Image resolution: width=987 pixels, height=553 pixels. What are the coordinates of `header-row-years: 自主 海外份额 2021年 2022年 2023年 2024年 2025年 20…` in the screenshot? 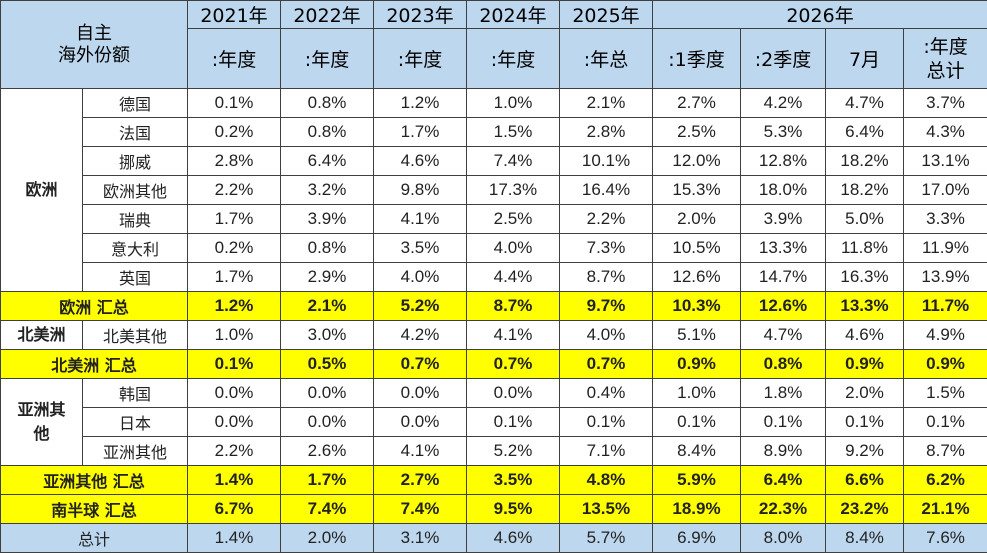 It's located at (494, 15).